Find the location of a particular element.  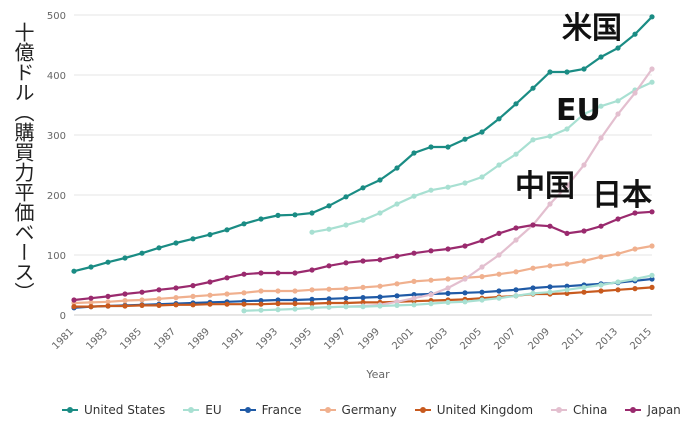

x-tick-label: 1997 is located at coordinates (335, 339).